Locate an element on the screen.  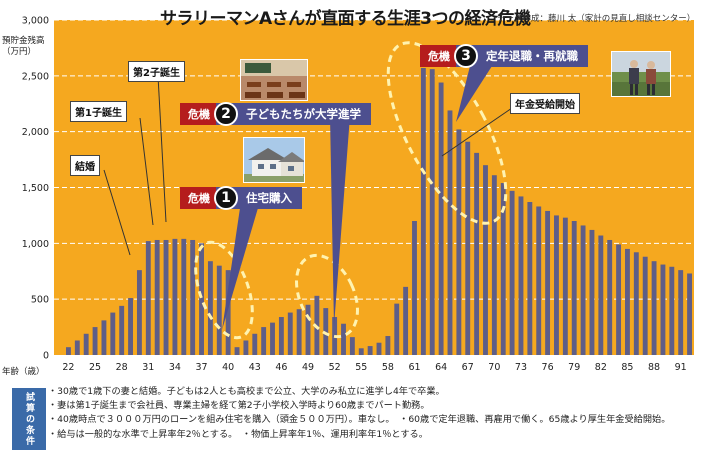
crisis-3-pointer is located at coordinates (474, 94).